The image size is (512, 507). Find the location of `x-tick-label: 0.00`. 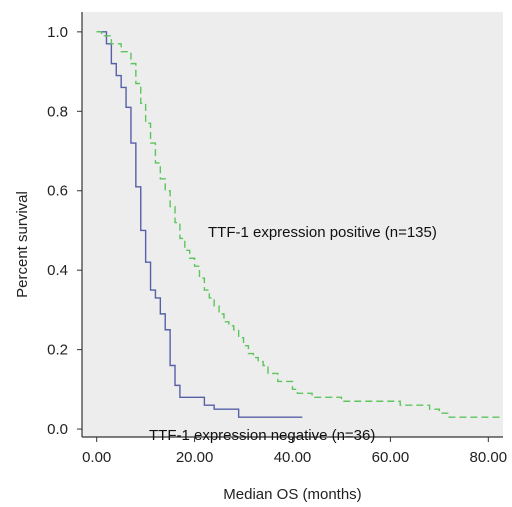

x-tick-label: 0.00 is located at coordinates (96, 457).